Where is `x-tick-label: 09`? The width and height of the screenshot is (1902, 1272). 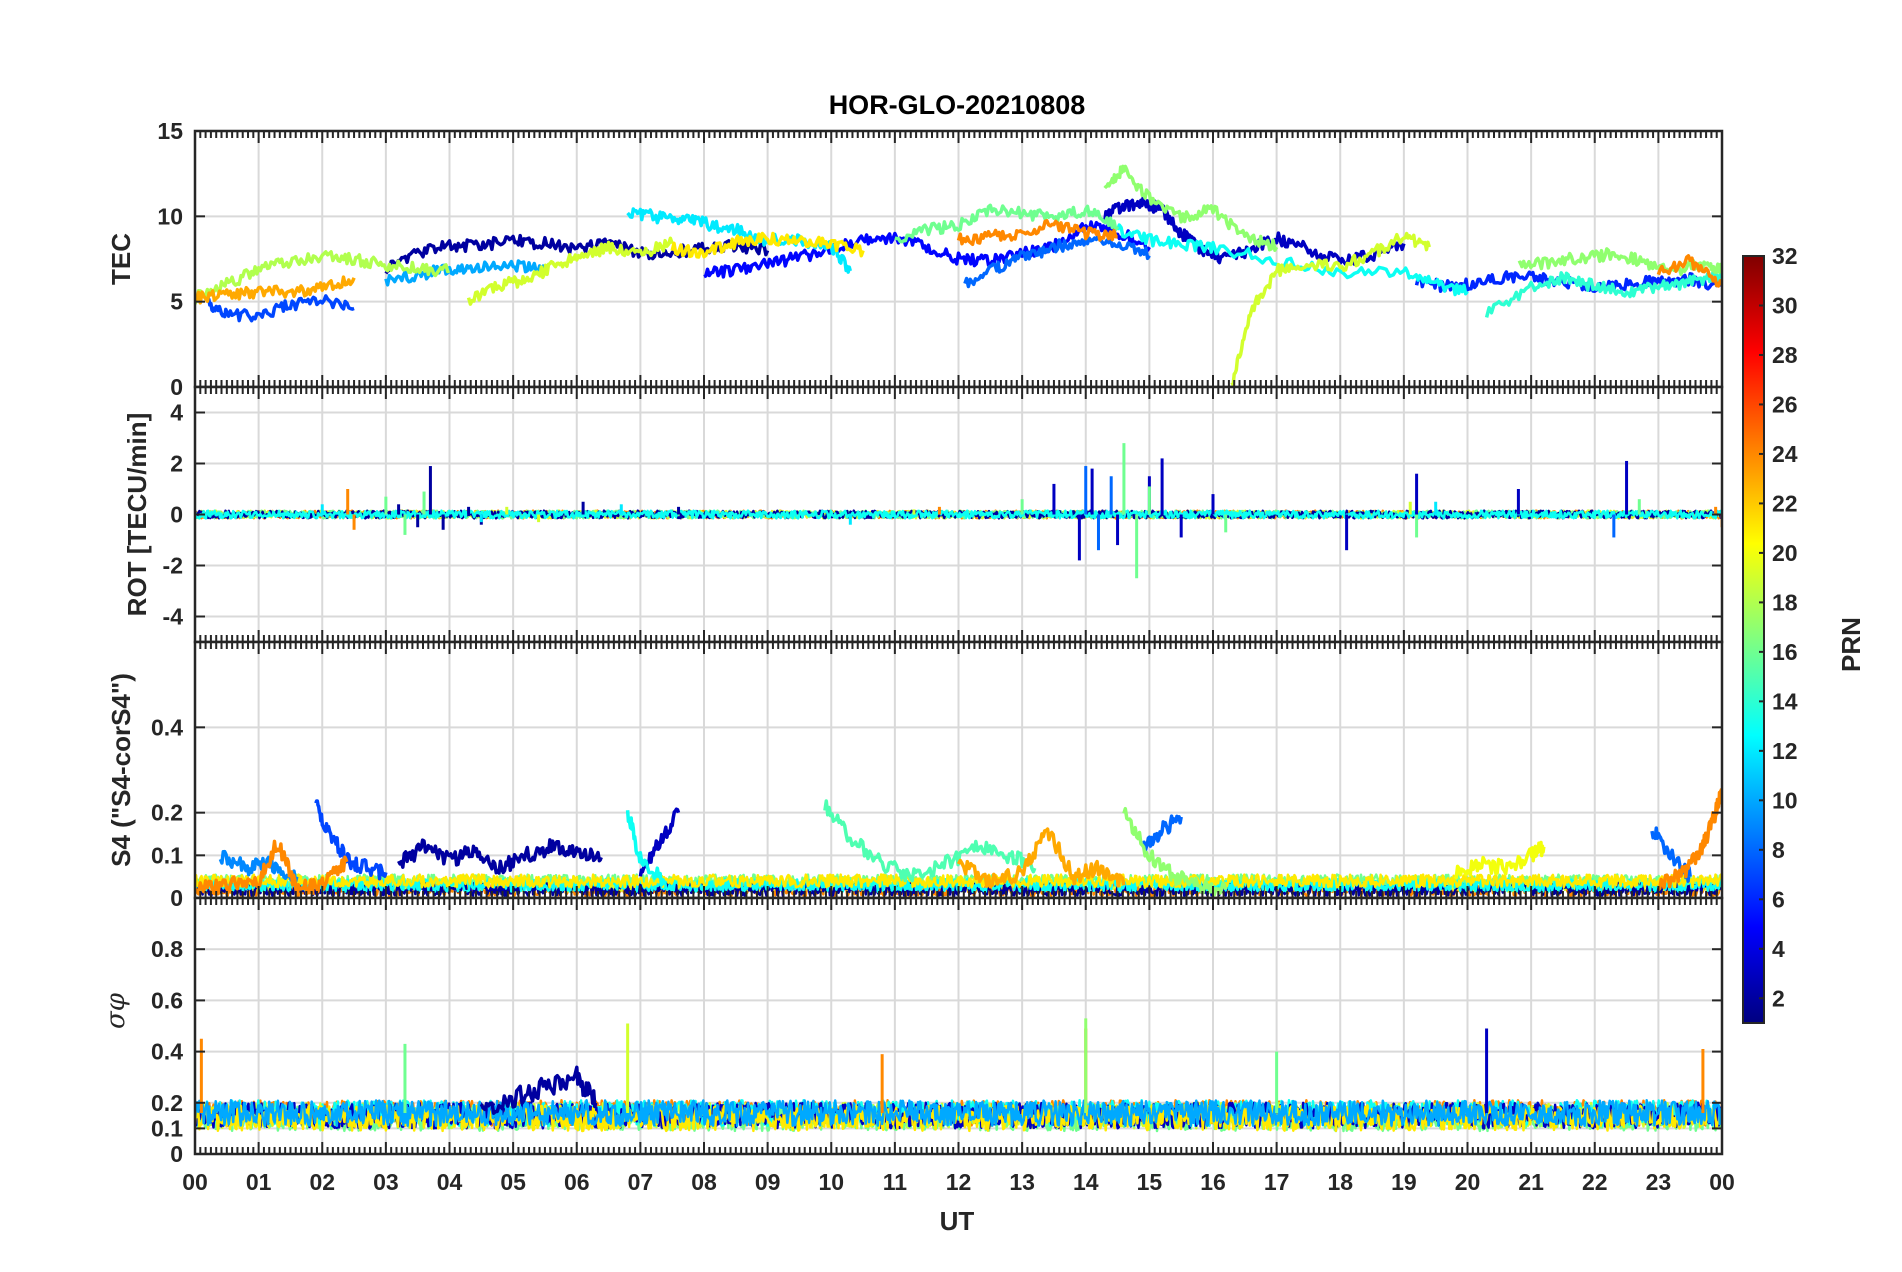 x-tick-label: 09 is located at coordinates (768, 1182).